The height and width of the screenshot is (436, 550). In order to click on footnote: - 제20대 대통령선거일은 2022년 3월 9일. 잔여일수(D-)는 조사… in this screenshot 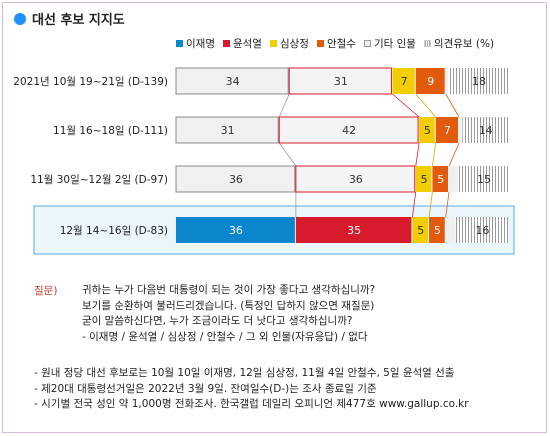, I will do `click(205, 388)`.